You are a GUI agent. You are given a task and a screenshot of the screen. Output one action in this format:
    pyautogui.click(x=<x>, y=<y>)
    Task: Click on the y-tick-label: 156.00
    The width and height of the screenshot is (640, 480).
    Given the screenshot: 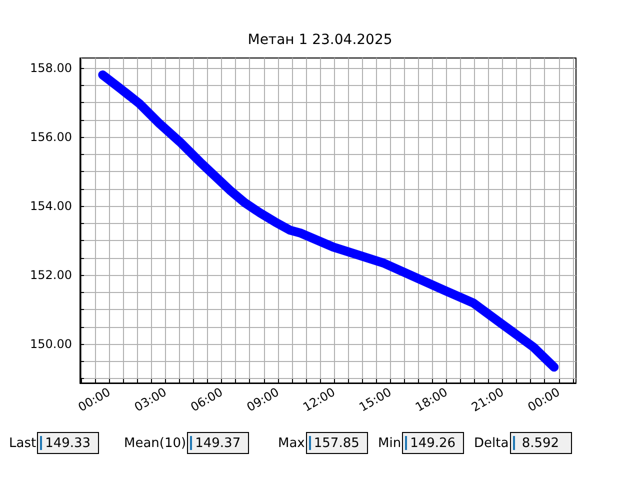 What is the action you would take?
    pyautogui.click(x=51, y=137)
    